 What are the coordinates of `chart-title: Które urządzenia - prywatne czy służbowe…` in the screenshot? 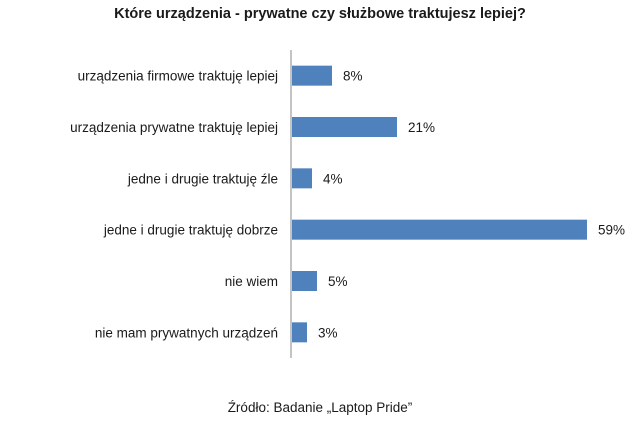 It's located at (320, 14).